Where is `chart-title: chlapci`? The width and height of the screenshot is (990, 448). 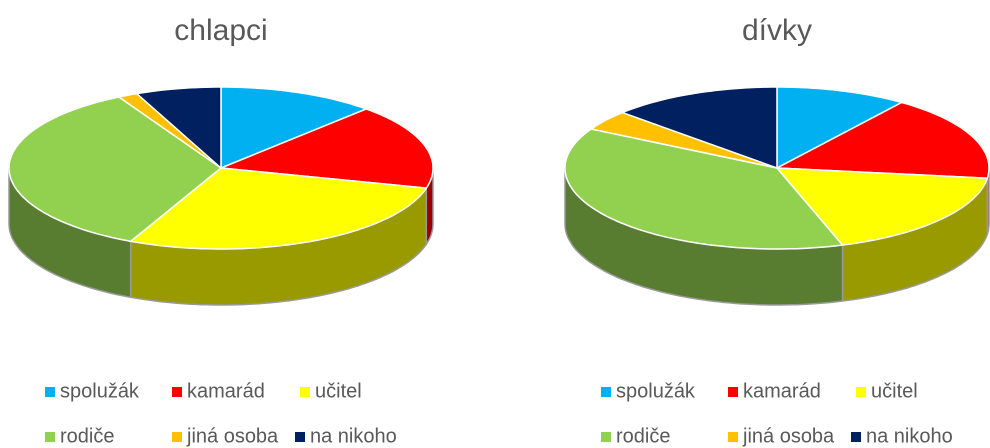 chart-title: chlapci is located at coordinates (220, 30).